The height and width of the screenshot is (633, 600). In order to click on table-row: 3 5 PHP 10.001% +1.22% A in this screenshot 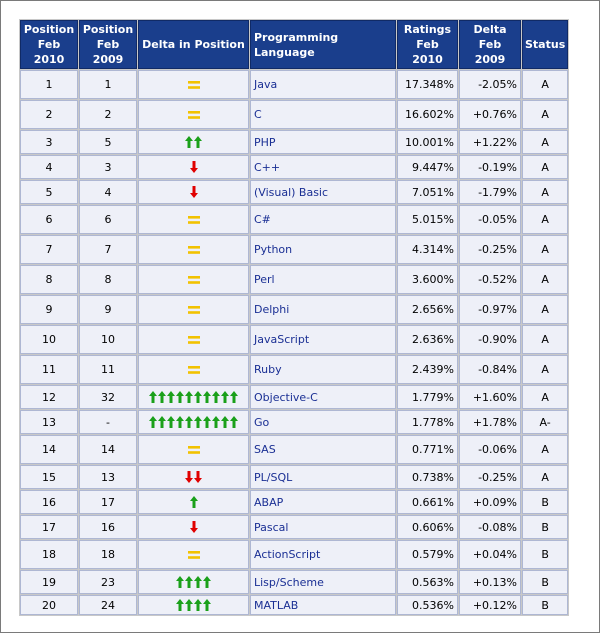, I will do `click(294, 142)`.